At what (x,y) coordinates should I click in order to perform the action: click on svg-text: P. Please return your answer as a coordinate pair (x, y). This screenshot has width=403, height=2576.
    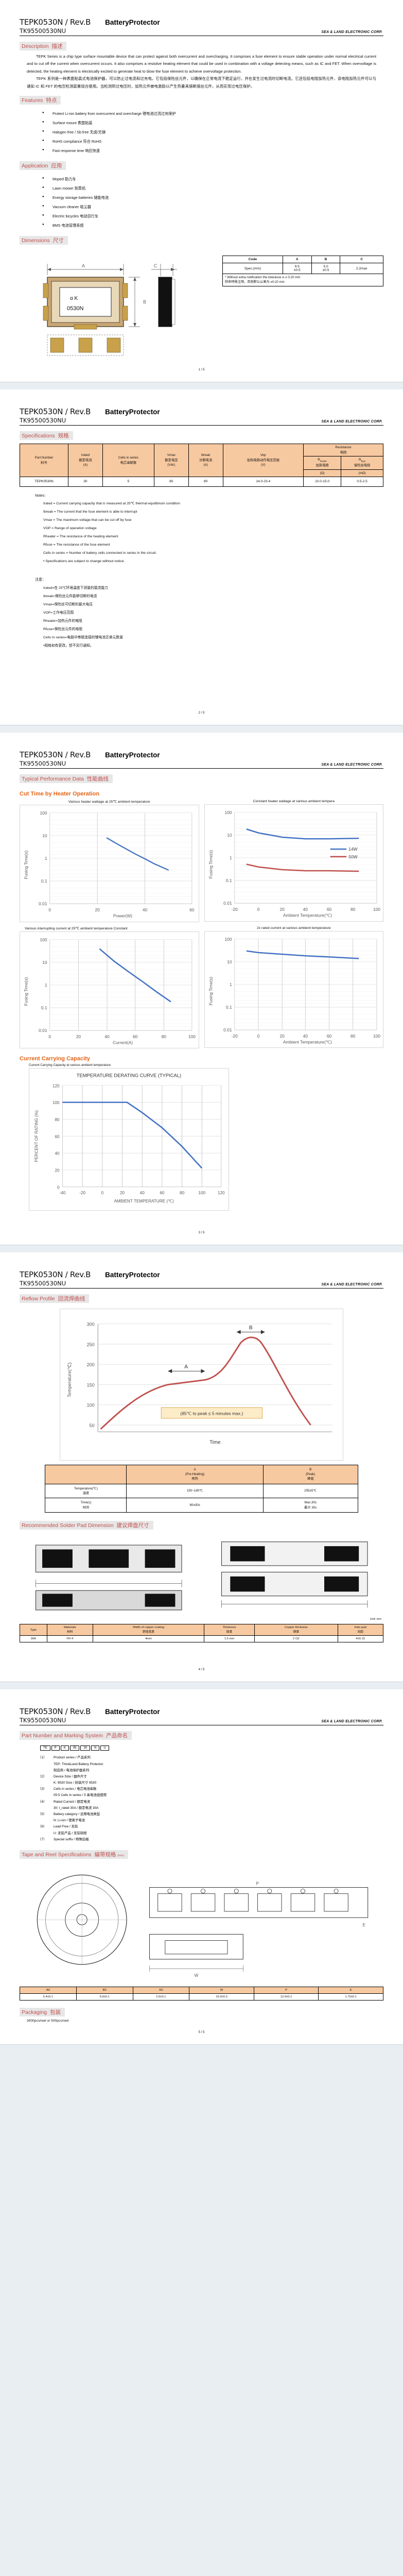
    Looking at the image, I should click on (257, 1883).